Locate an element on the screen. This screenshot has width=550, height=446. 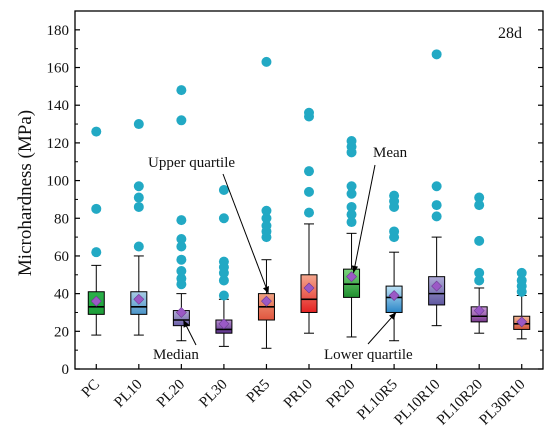
x-tick-label: PR10 is located at coordinates (298, 394).